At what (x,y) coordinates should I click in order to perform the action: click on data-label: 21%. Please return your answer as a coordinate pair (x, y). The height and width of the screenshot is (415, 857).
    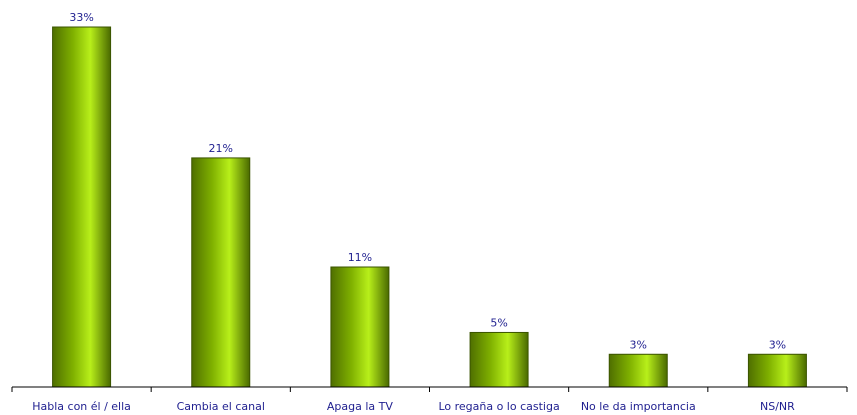
    Looking at the image, I should click on (221, 148).